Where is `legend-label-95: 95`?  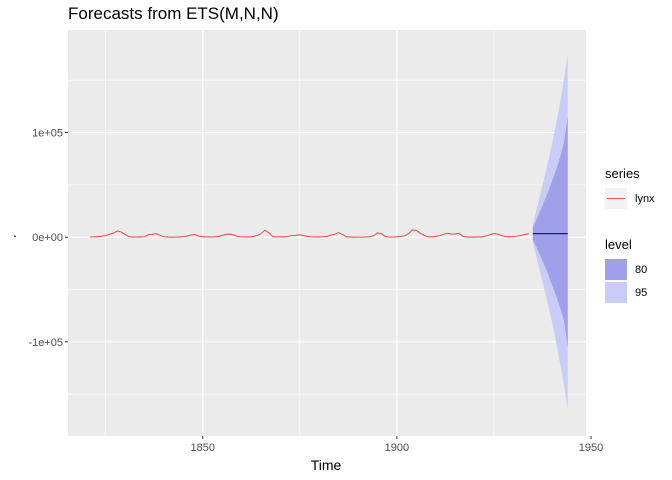 legend-label-95: 95 is located at coordinates (641, 293).